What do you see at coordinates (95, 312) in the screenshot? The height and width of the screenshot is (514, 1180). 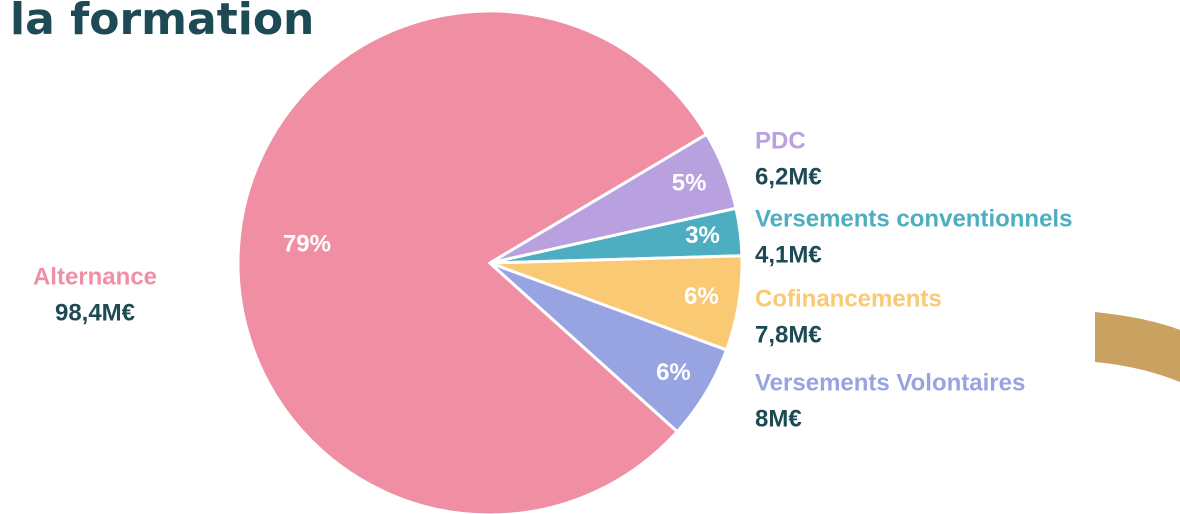 I see `amount-label: 98,4M€` at bounding box center [95, 312].